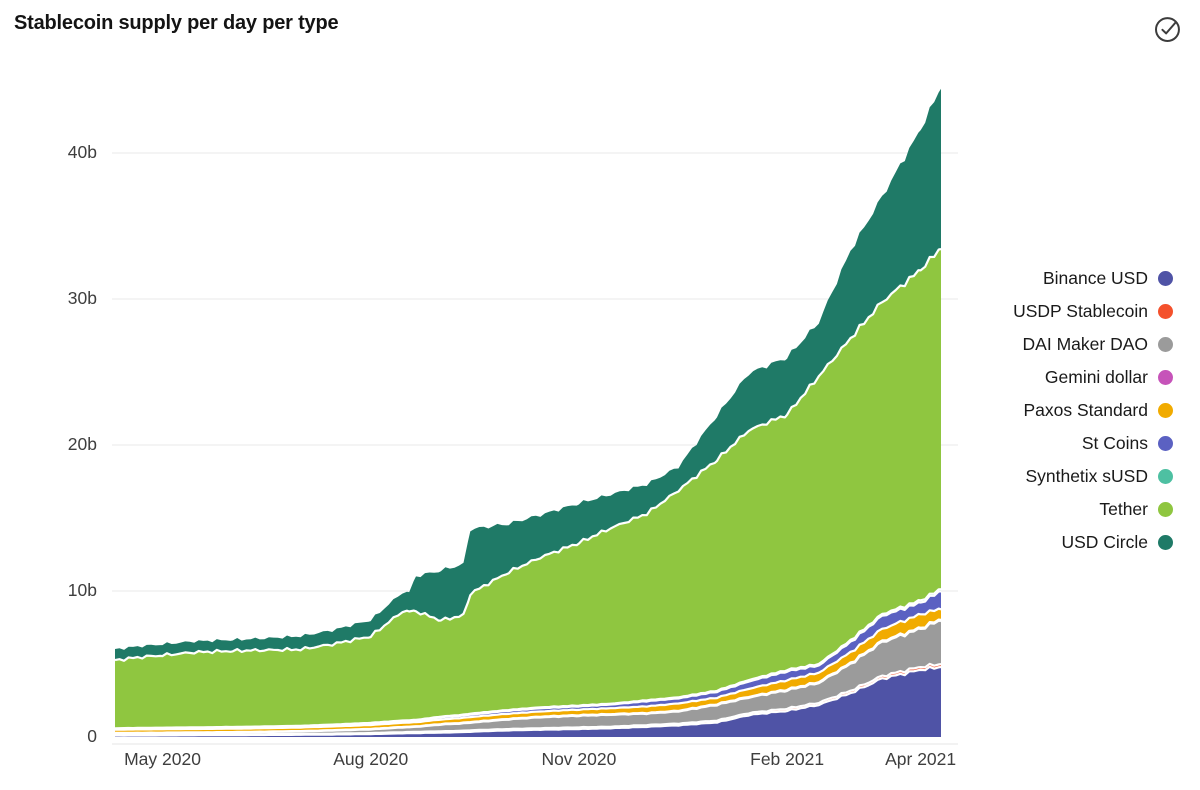  I want to click on legend-item-dai-maker-dao: DAI Maker DAO, so click(1043, 344).